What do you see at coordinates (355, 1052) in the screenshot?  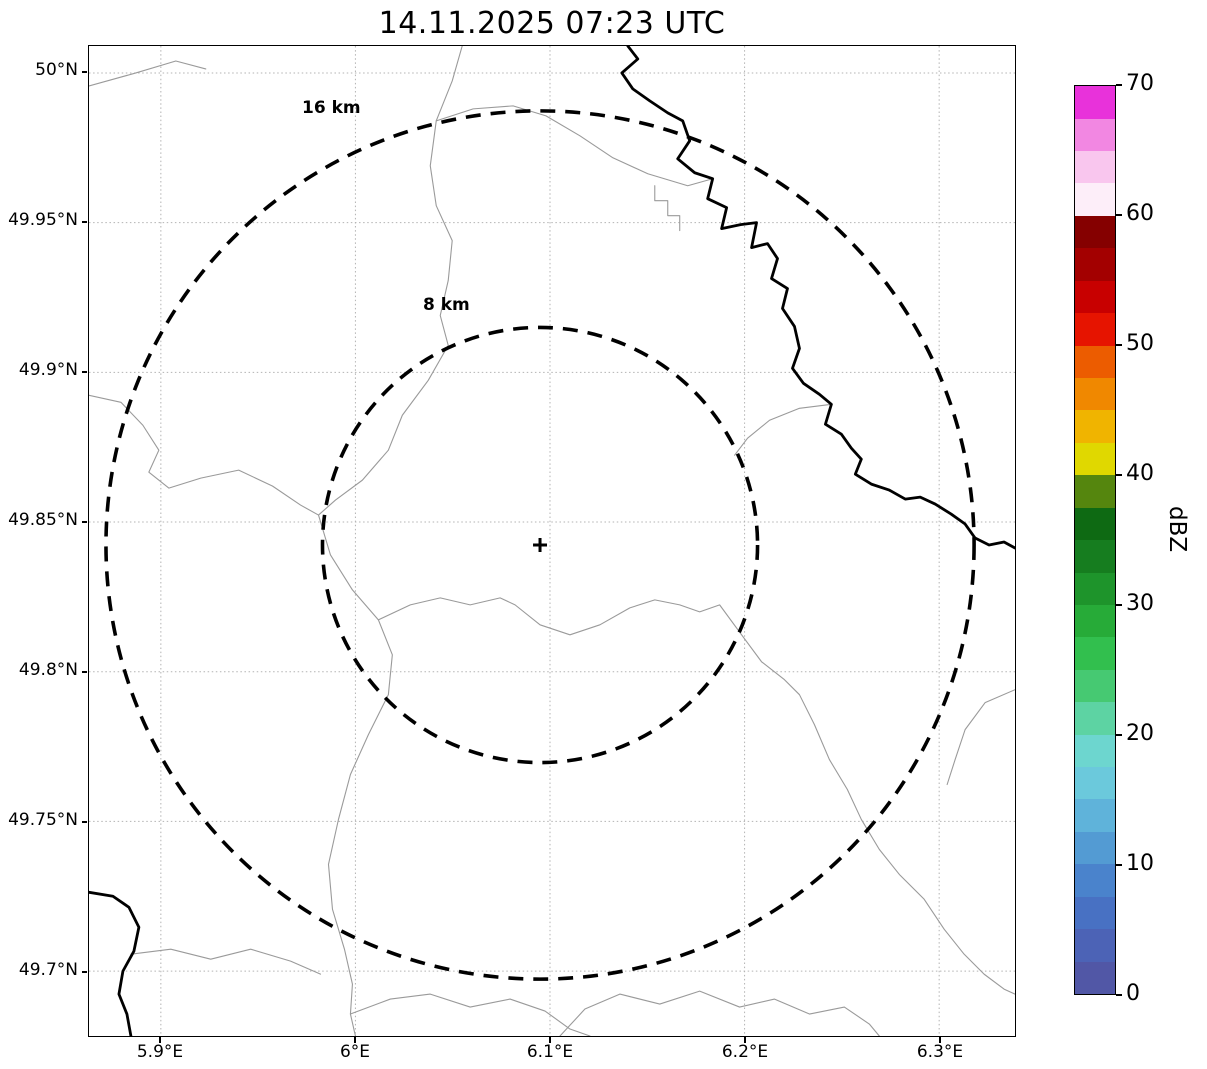 I see `x-tick-label: 6°E` at bounding box center [355, 1052].